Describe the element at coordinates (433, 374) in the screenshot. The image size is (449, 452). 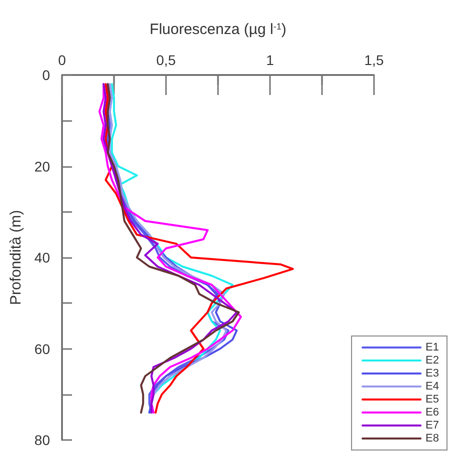
I see `text: E3` at that location.